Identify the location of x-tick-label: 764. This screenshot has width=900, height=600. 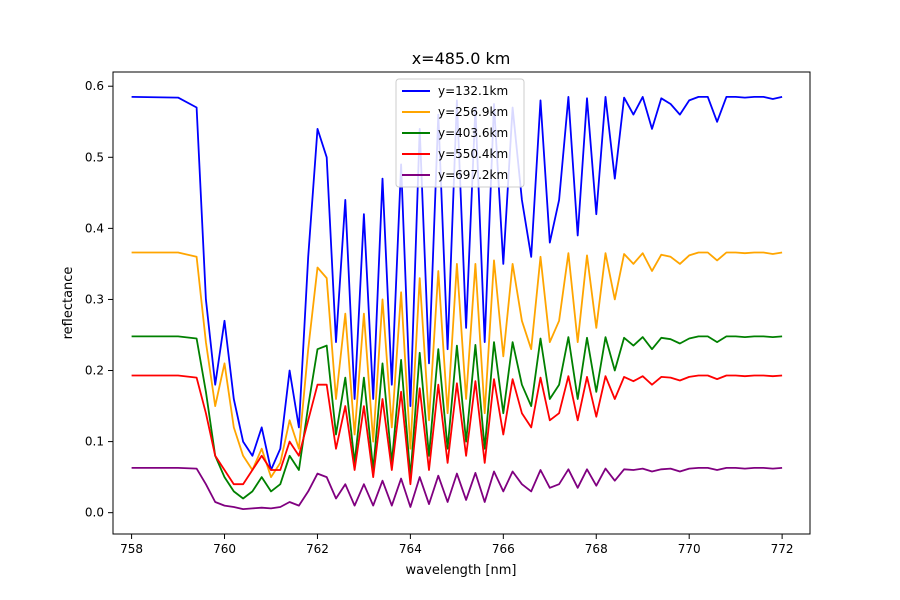
(410, 549).